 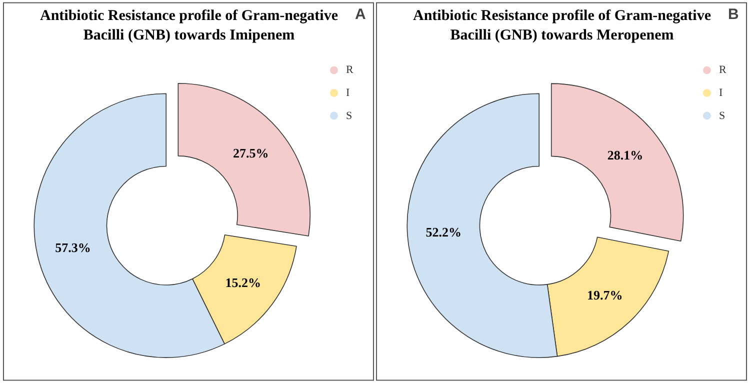 I want to click on chart-title: Antibiotic Resistance profile of Gram-negative Bacilli (GNB) towards Imipenem, so click(x=189, y=26).